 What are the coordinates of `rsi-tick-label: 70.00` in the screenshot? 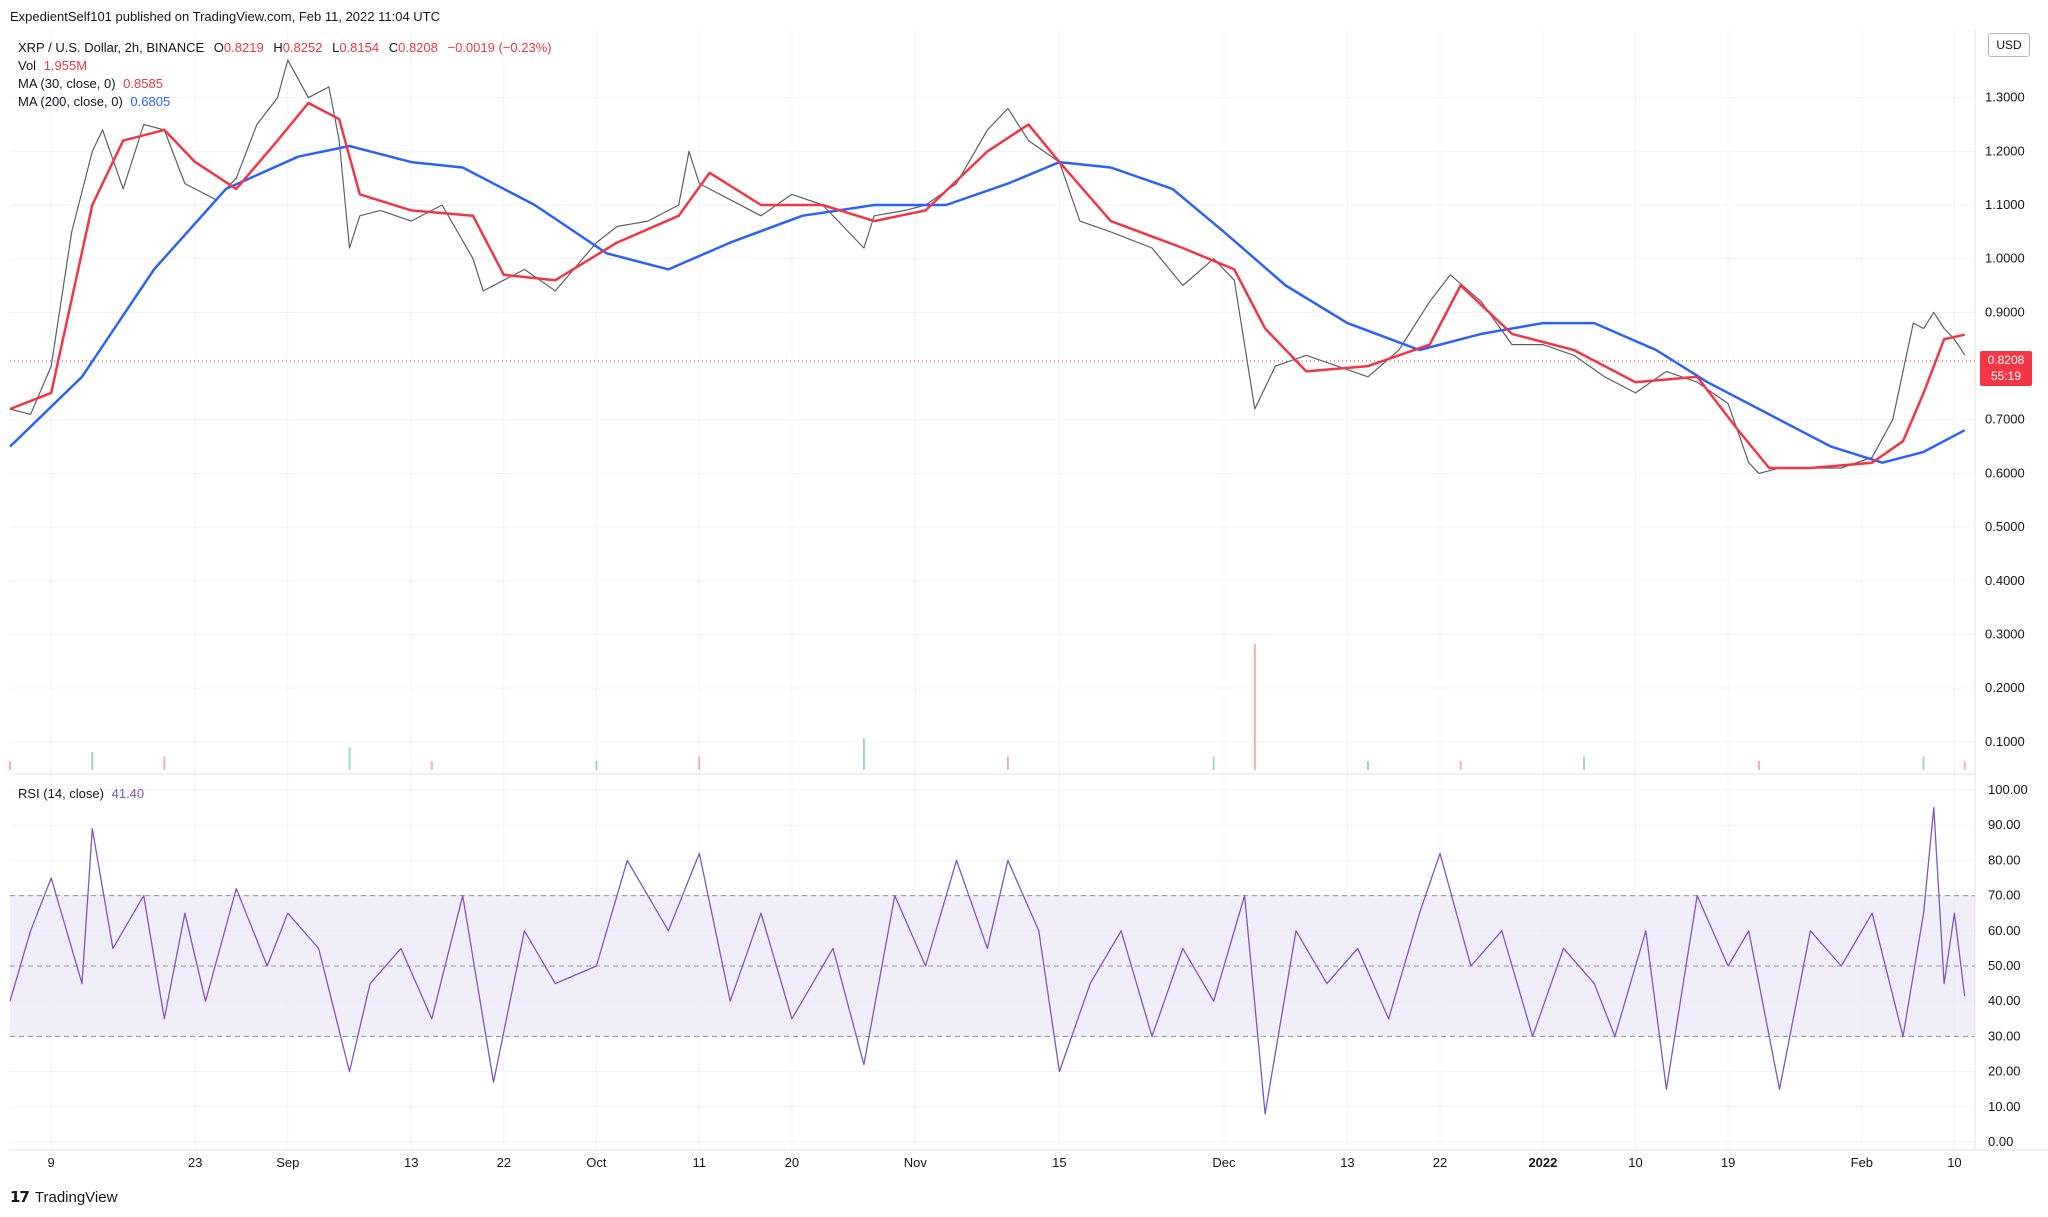 It's located at (2004, 895).